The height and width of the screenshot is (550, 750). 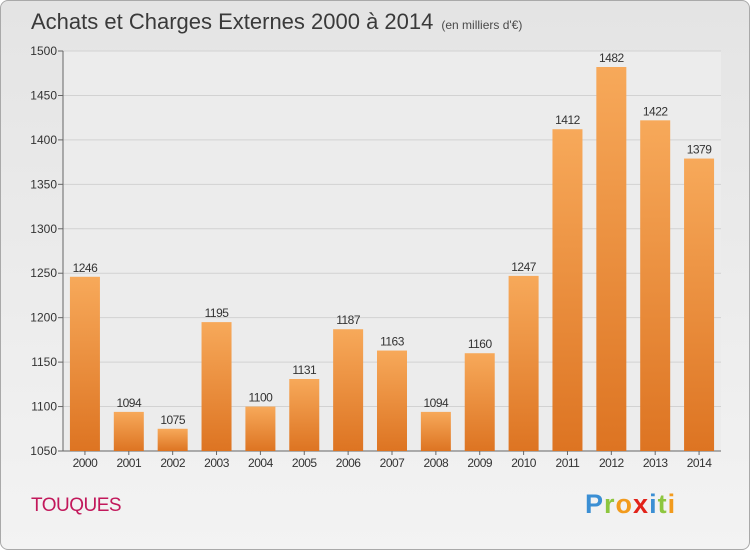 I want to click on logo-letter: r, so click(x=610, y=504).